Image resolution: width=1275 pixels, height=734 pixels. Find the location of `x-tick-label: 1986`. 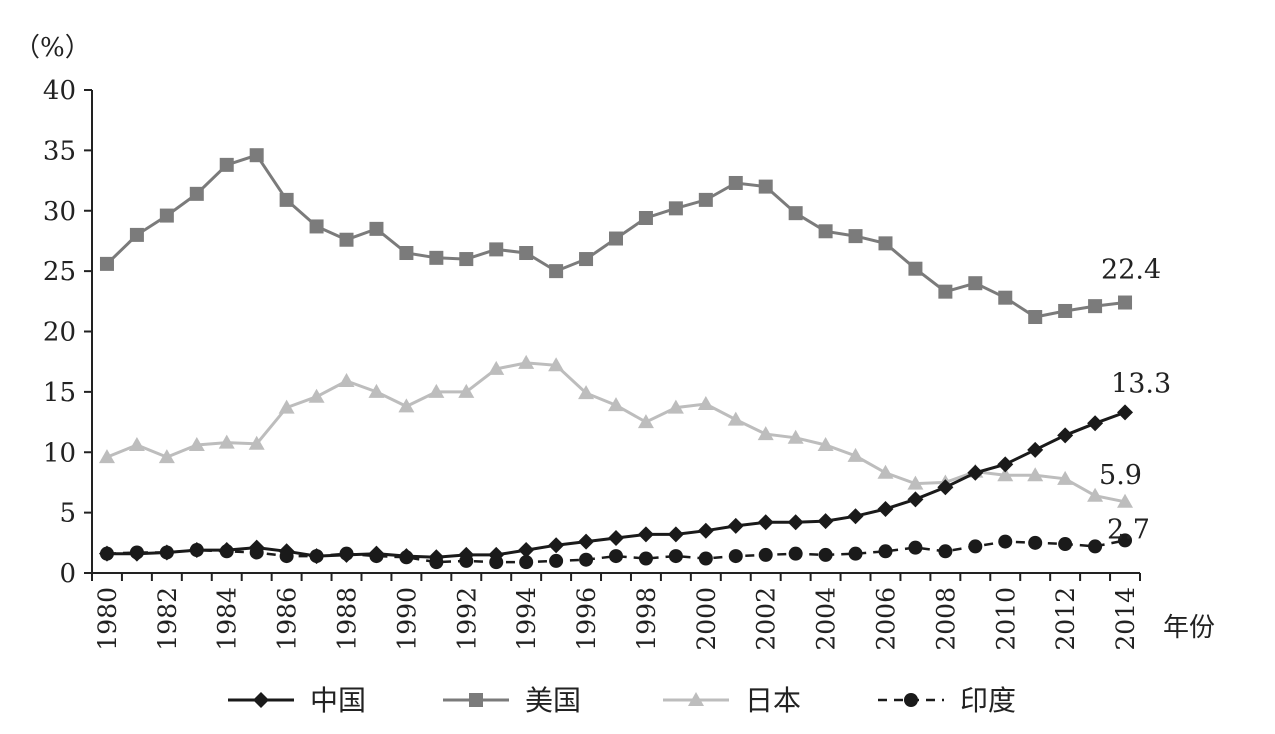

x-tick-label: 1986 is located at coordinates (287, 619).